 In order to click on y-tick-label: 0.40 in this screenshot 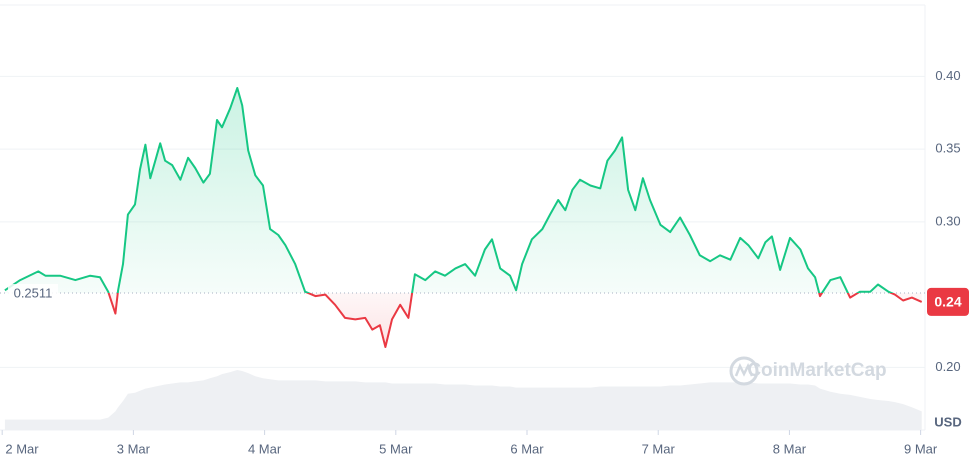, I will do `click(947, 75)`.